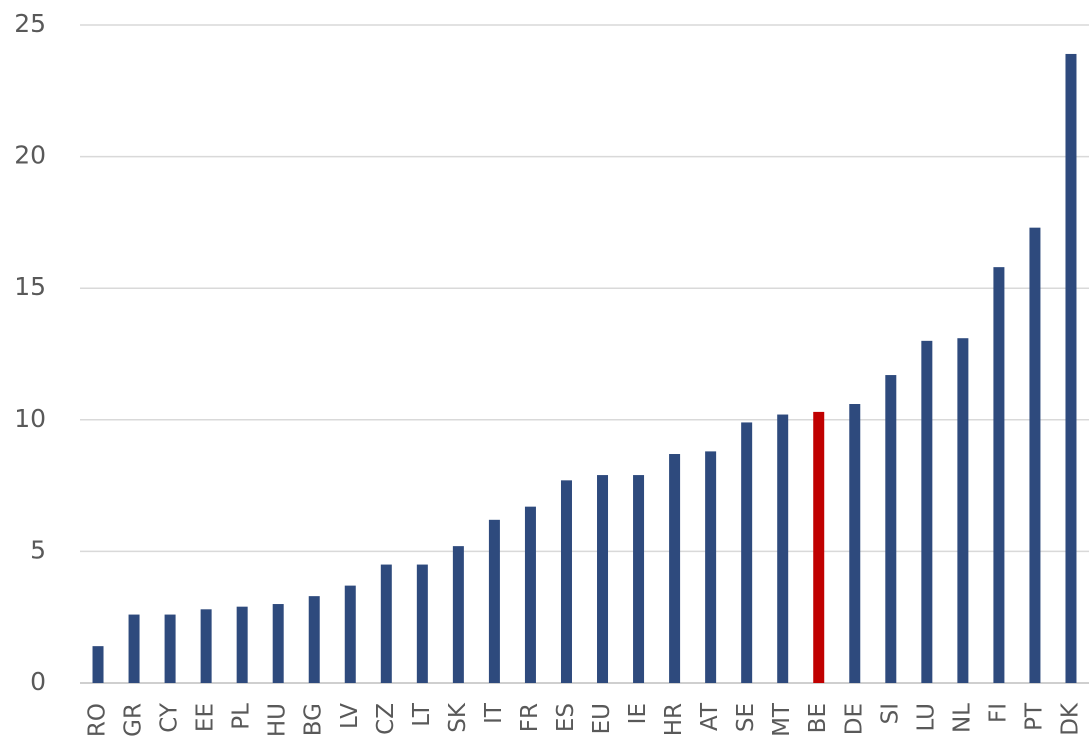 The image size is (1089, 750). I want to click on x-tick-label: RO, so click(98, 720).